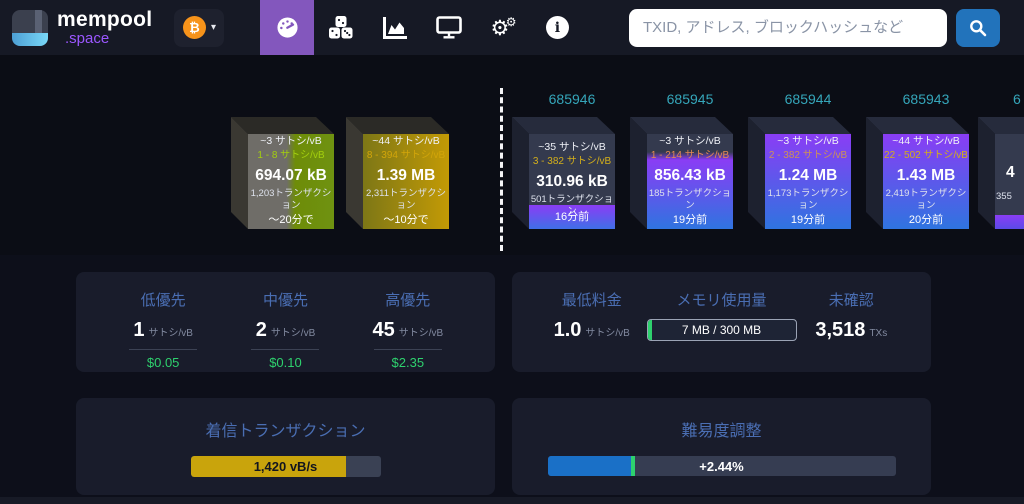  I want to click on difficulty-adjustment-panel: 難易度調整 +2.44%, so click(721, 446).